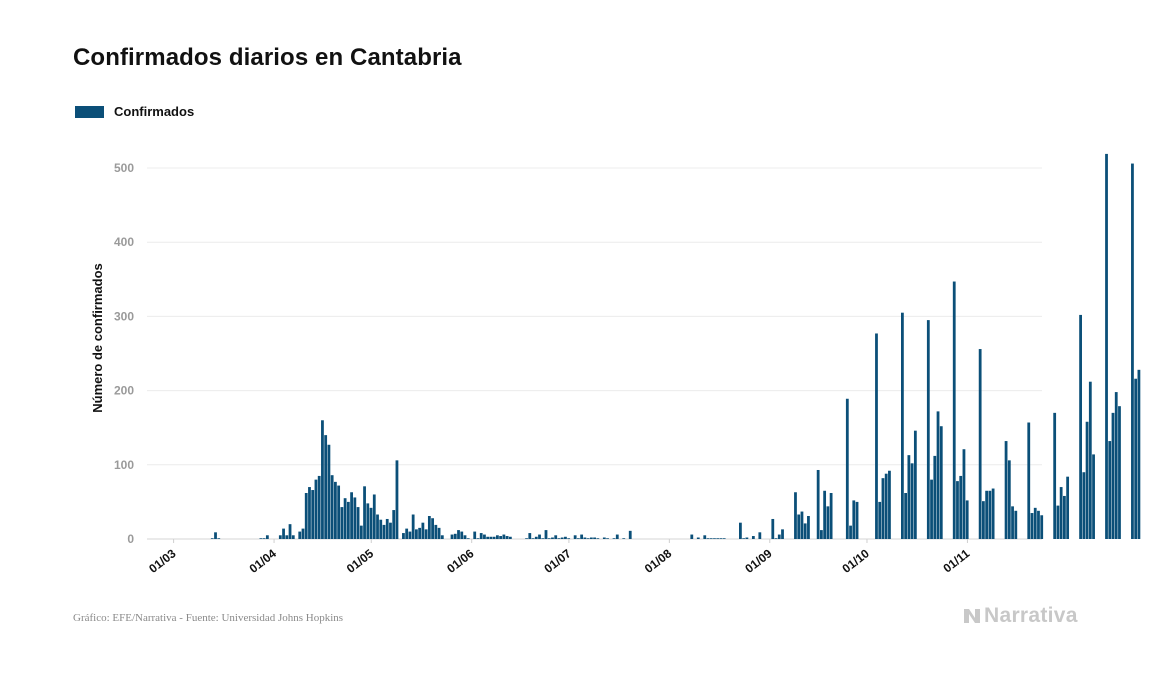  Describe the element at coordinates (124, 168) in the screenshot. I see `y-tick-label: 500` at that location.